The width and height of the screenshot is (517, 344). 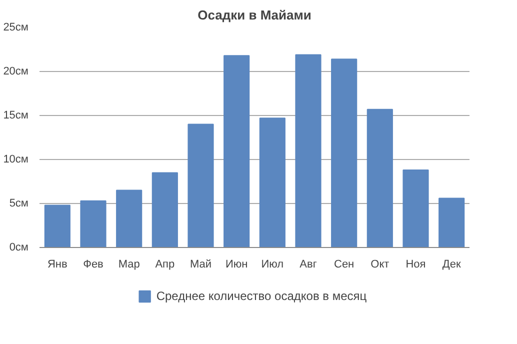 What do you see at coordinates (16, 160) in the screenshot?
I see `y-tick-label: 10см` at bounding box center [16, 160].